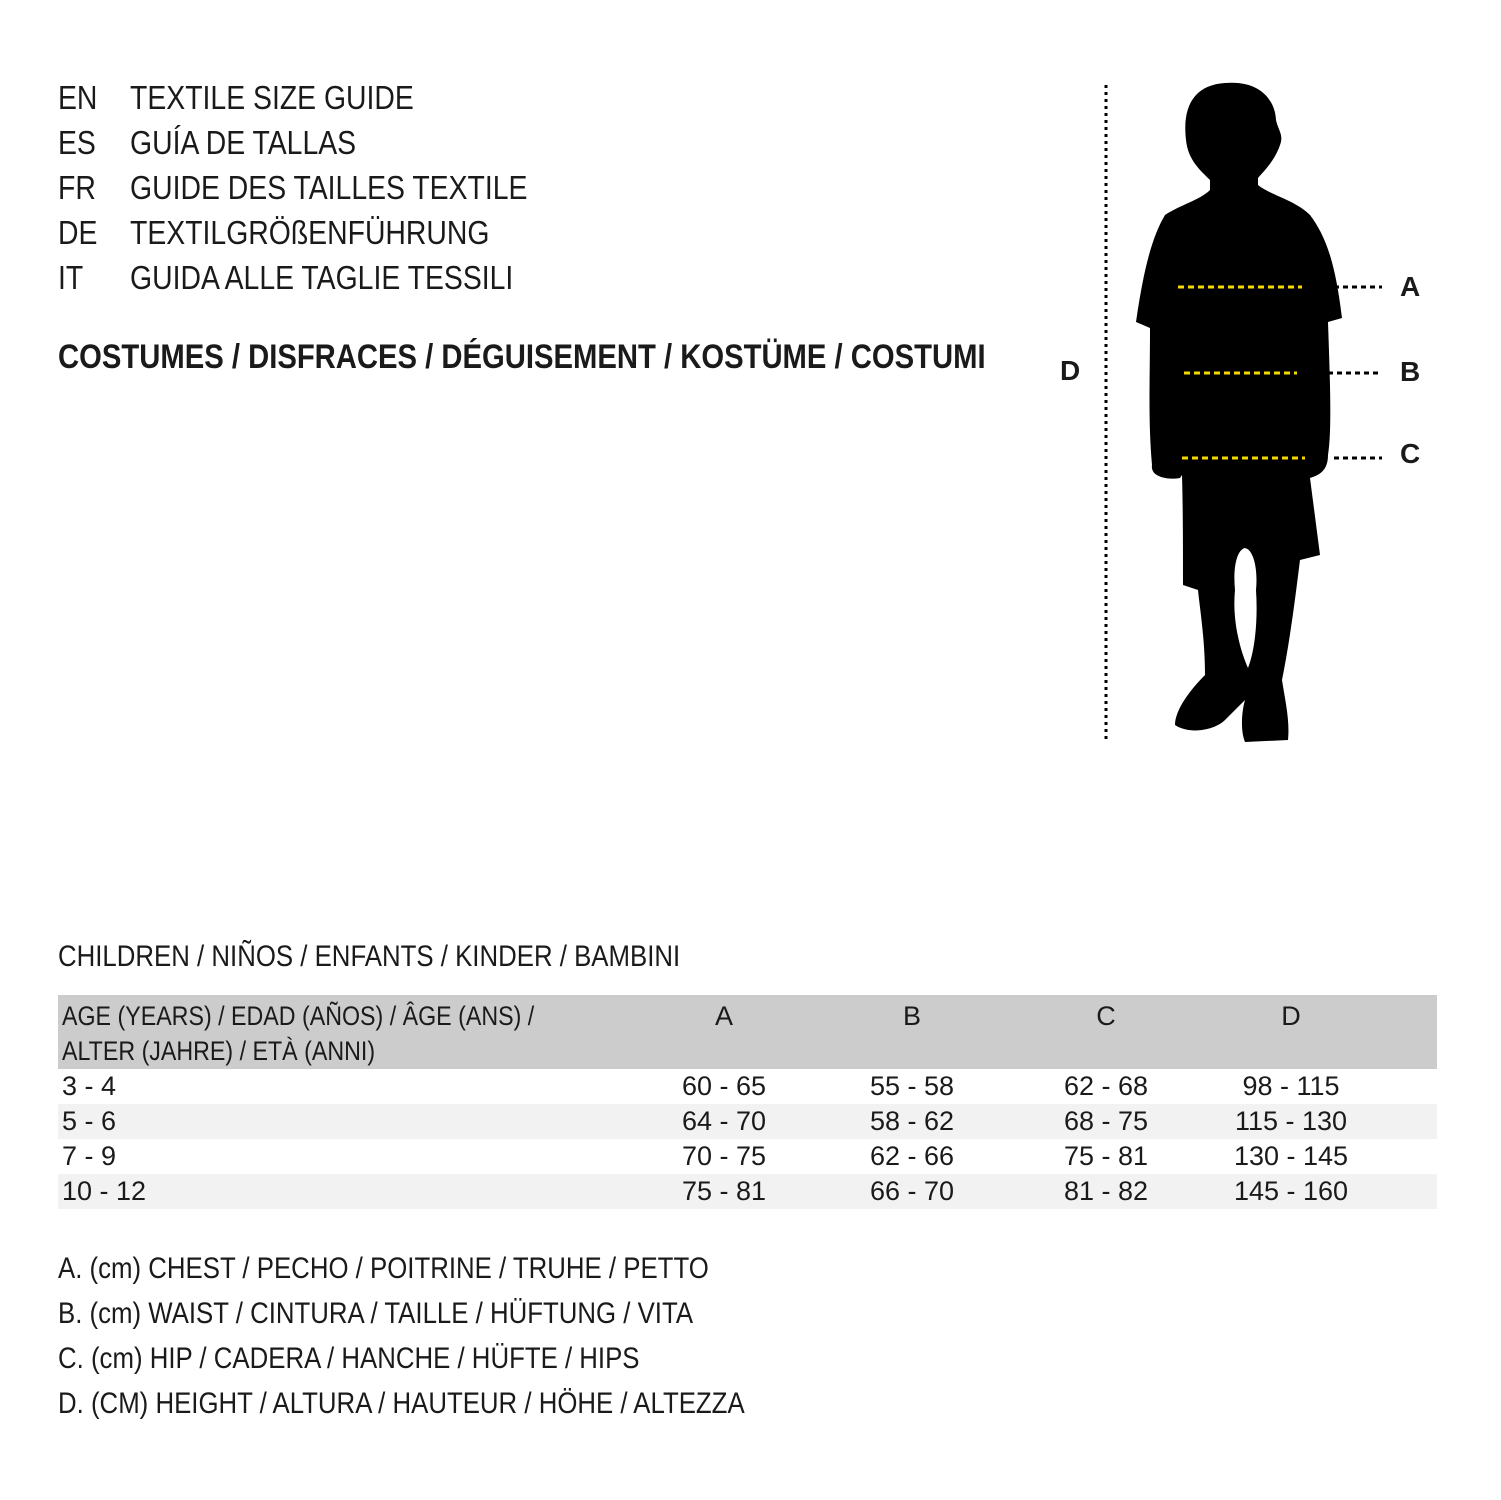 The image size is (1501, 1500). Describe the element at coordinates (1410, 1032) in the screenshot. I see `header-spacer` at that location.